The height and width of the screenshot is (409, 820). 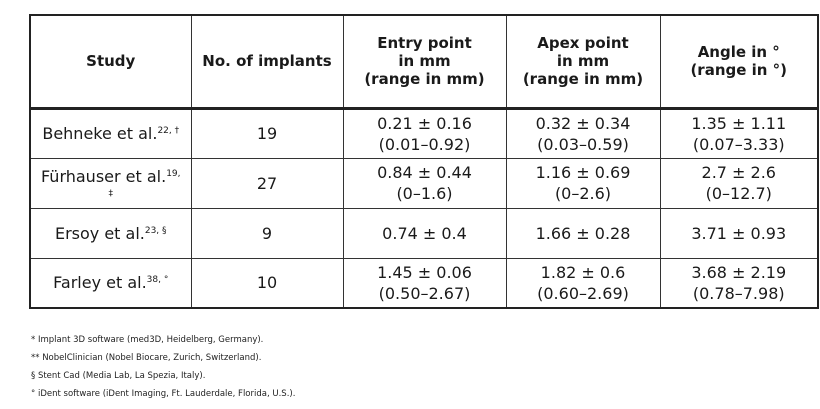 I want to click on entry-cell: 0.21 ± 0.16 (0.01–0.92), so click(x=424, y=133).